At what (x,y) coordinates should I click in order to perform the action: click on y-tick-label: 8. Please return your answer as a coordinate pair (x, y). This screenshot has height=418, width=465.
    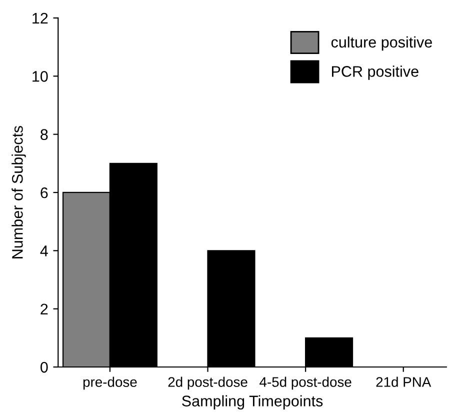
    Looking at the image, I should click on (44, 134).